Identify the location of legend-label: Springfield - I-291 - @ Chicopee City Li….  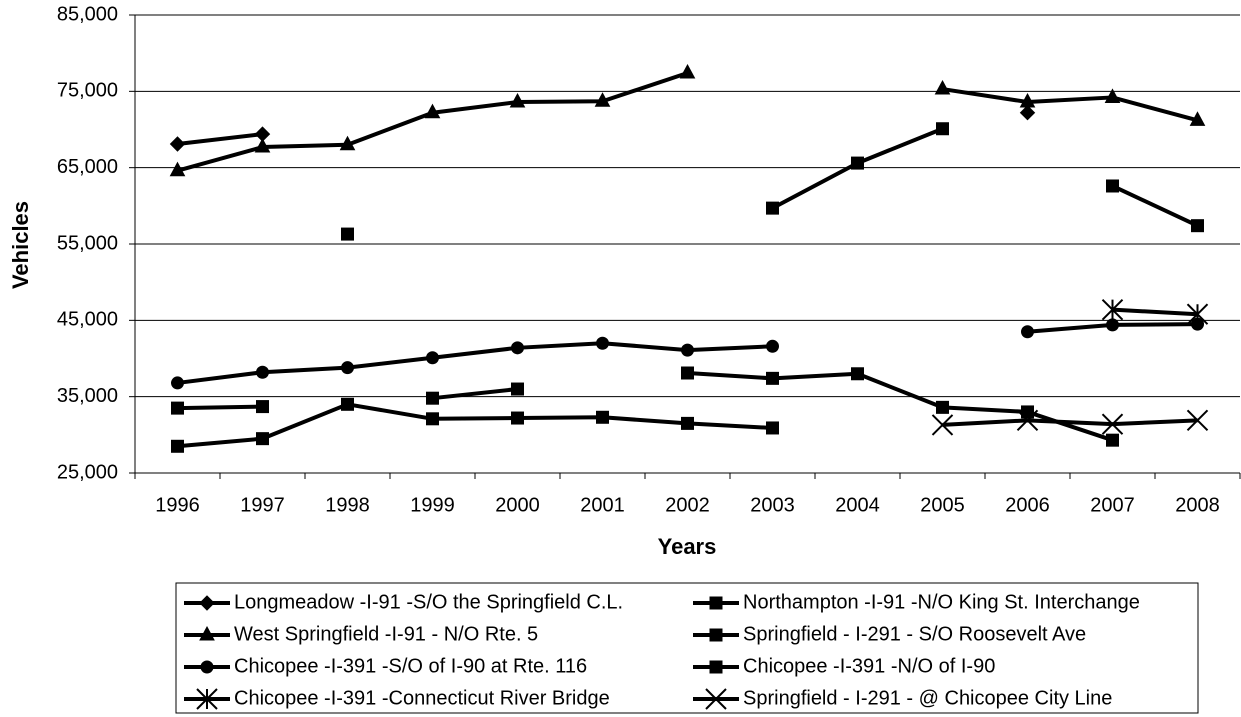
(927, 698).